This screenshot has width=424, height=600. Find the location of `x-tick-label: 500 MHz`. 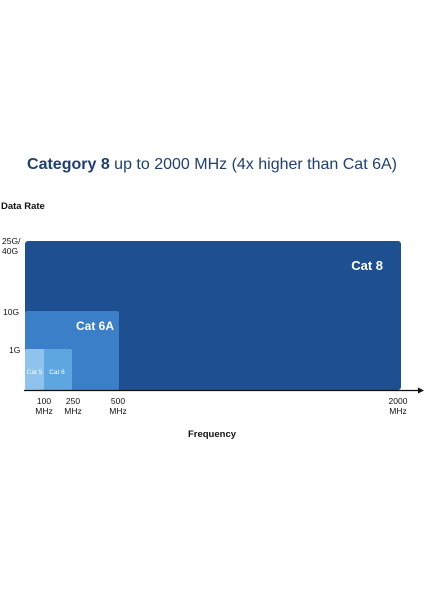

x-tick-label: 500 MHz is located at coordinates (118, 406).